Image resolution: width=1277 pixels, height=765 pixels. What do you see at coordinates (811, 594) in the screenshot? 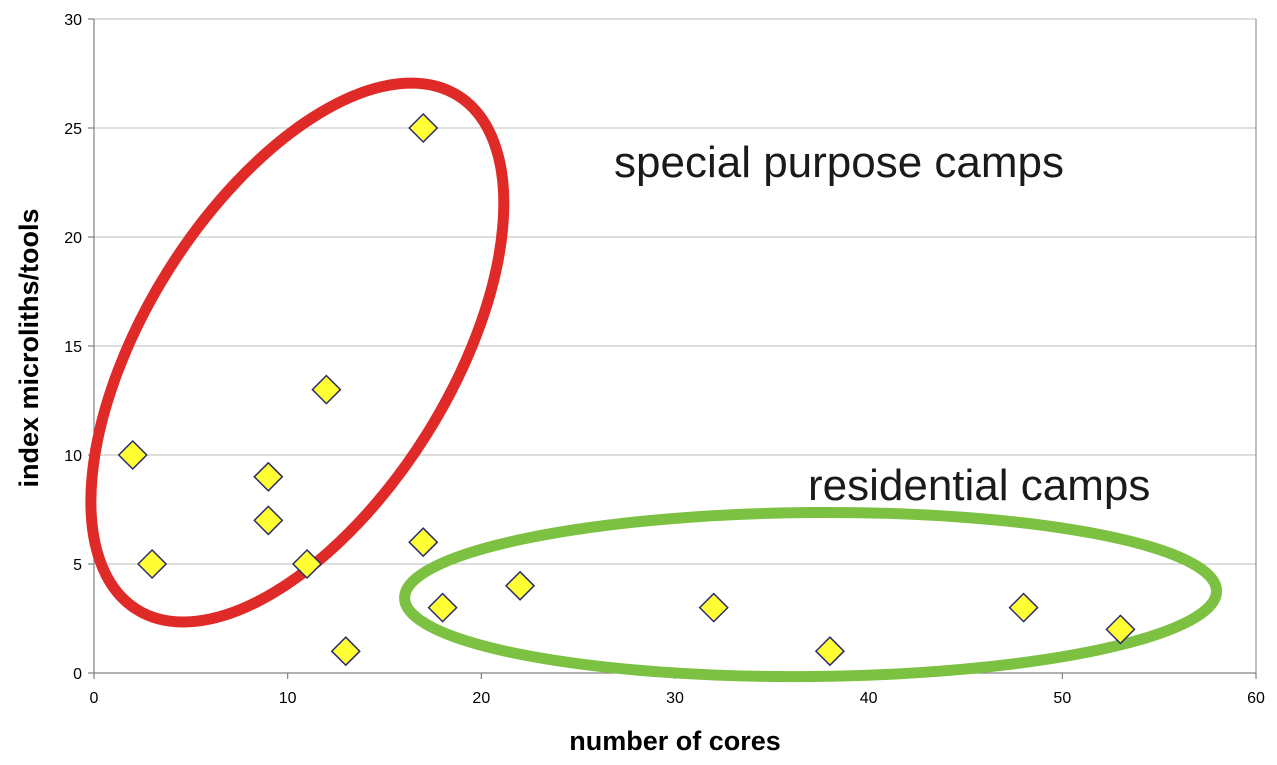
I see `residential-camps-ellipse` at bounding box center [811, 594].